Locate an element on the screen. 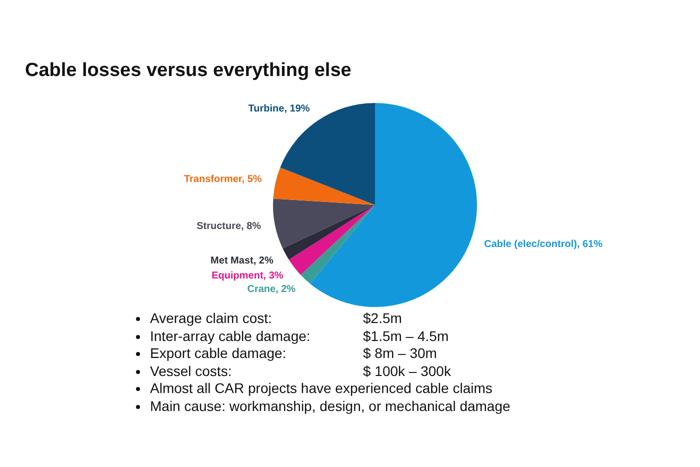 The width and height of the screenshot is (700, 467). slice-label: Crane, 2% is located at coordinates (271, 290).